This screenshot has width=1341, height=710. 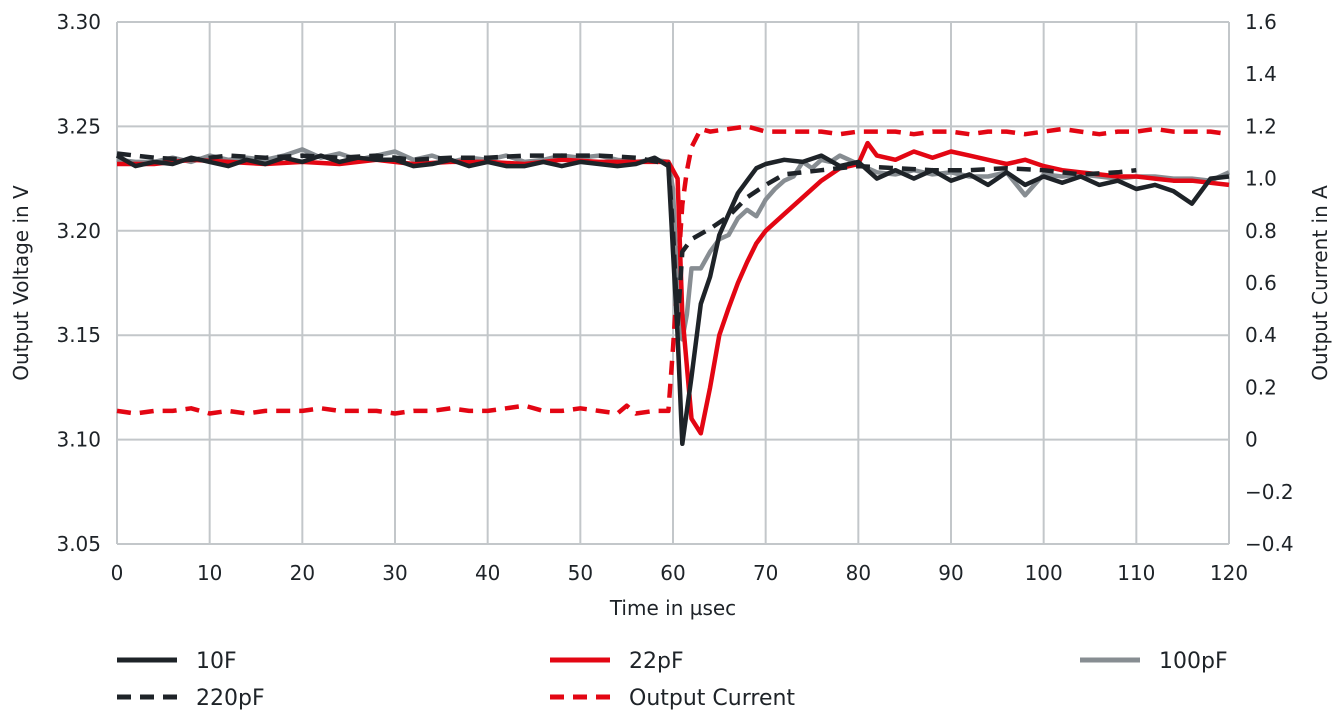 What do you see at coordinates (487, 573) in the screenshot?
I see `x-tick-label: 40` at bounding box center [487, 573].